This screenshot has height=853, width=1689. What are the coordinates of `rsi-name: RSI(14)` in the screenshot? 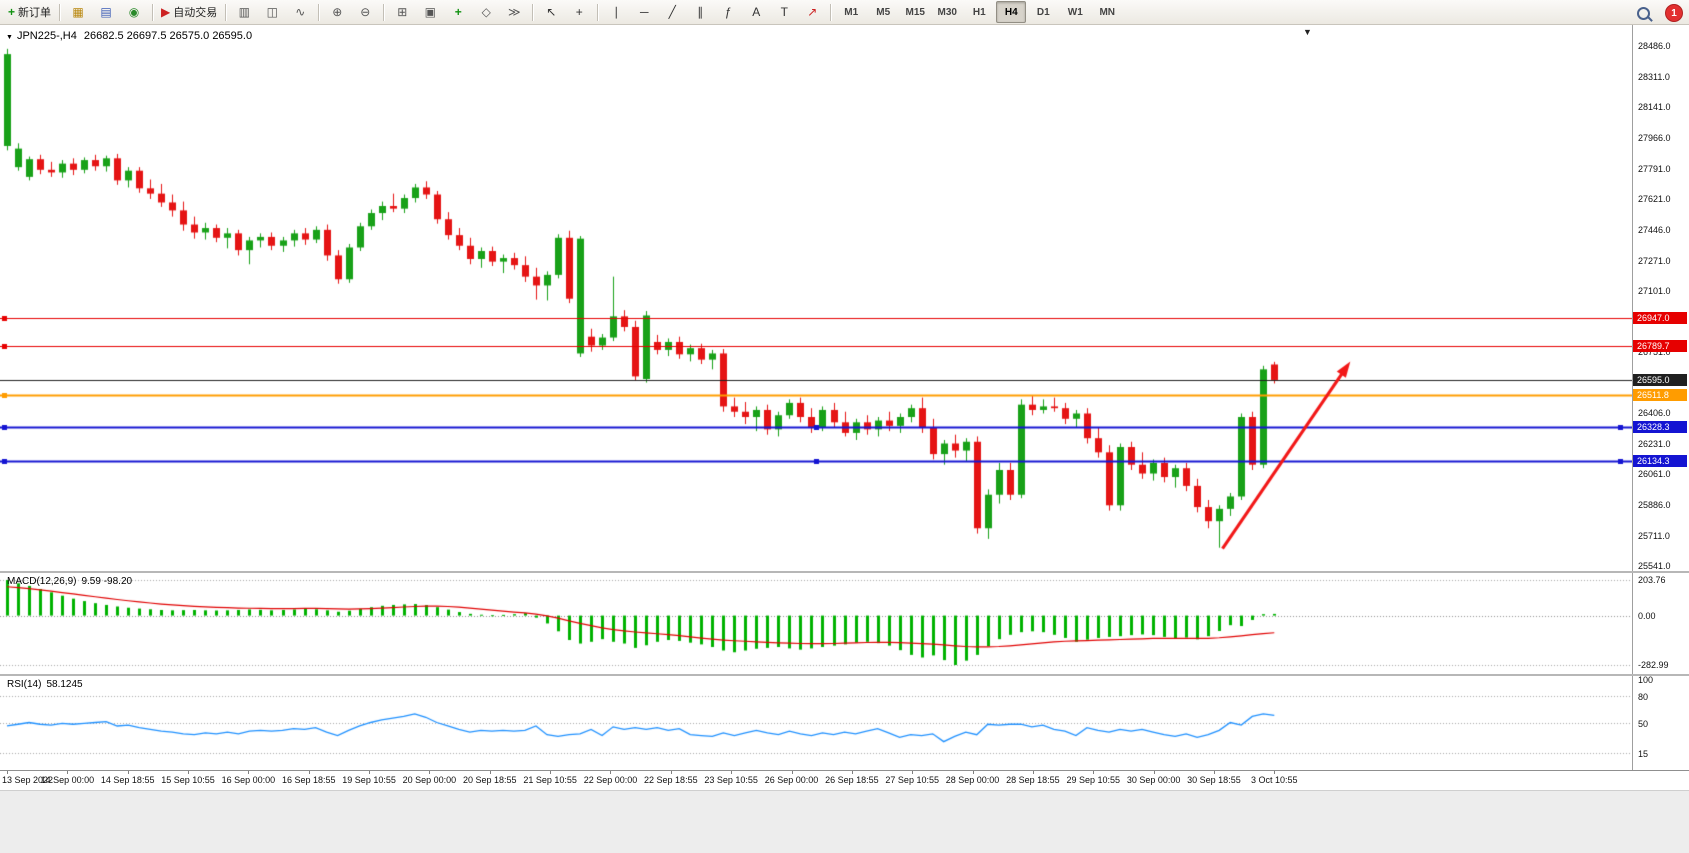 It's located at (24, 684).